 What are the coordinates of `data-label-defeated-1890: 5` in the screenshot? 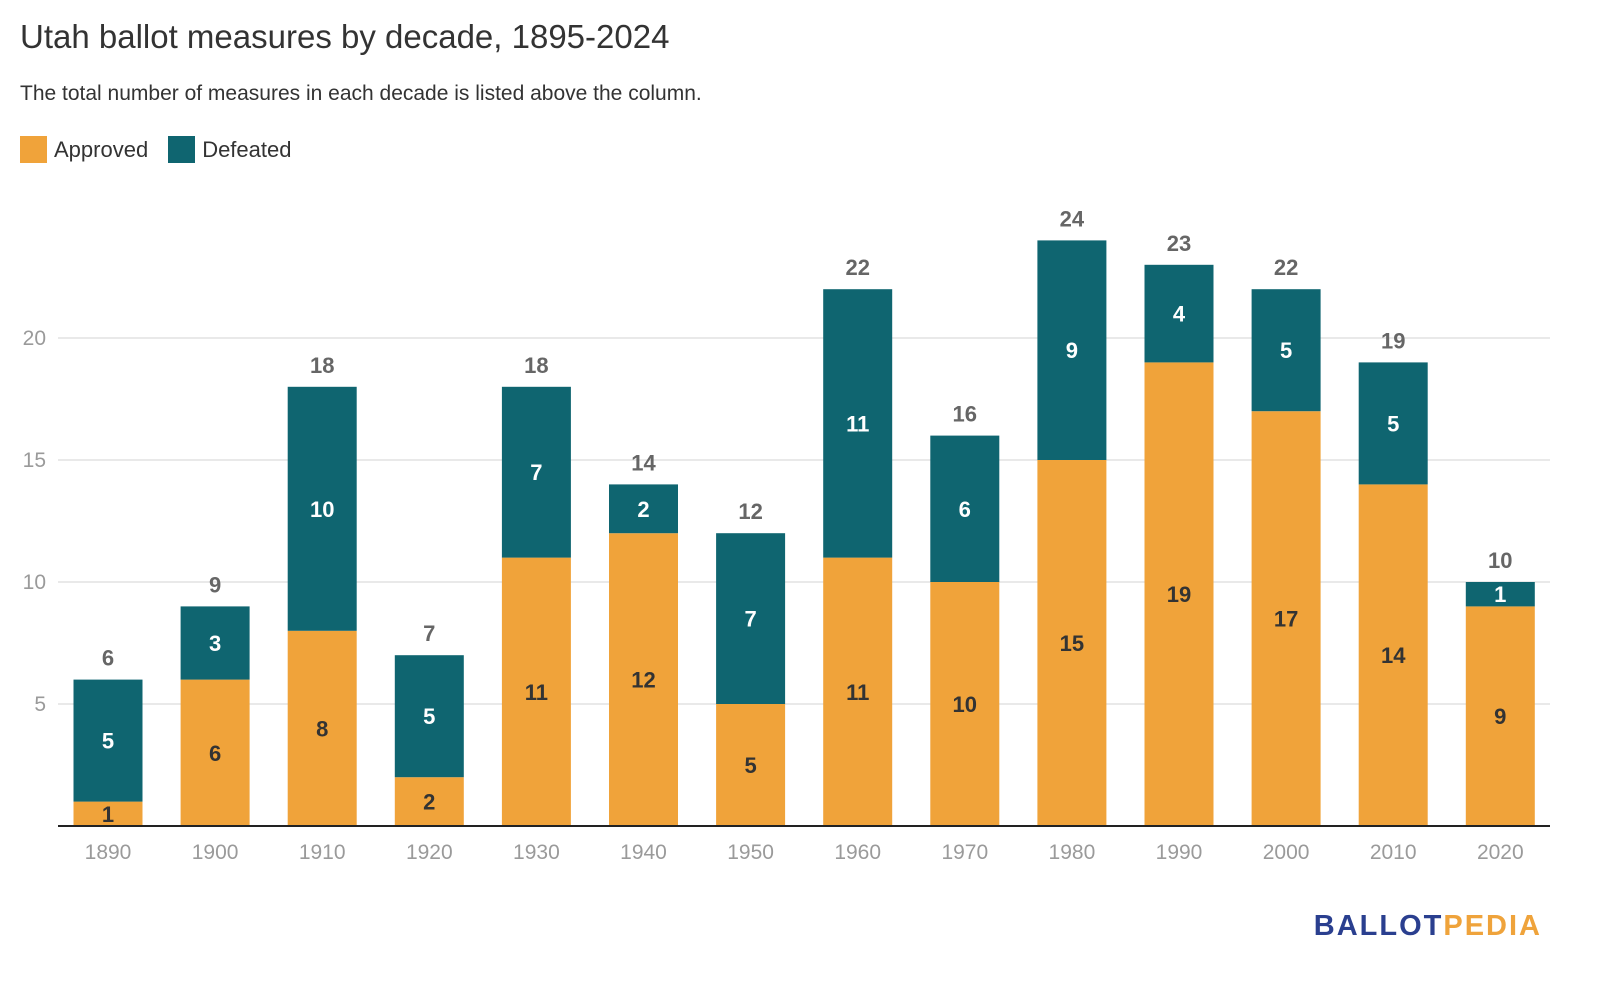 It's located at (108, 741).